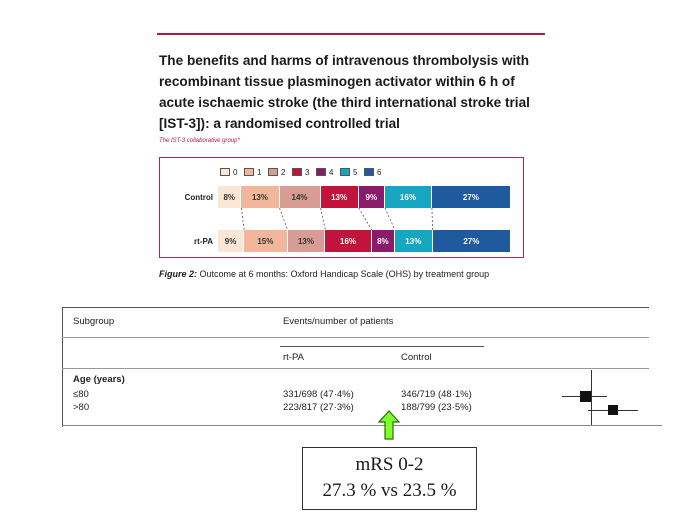  What do you see at coordinates (307, 172) in the screenshot?
I see `legend-label: 3` at bounding box center [307, 172].